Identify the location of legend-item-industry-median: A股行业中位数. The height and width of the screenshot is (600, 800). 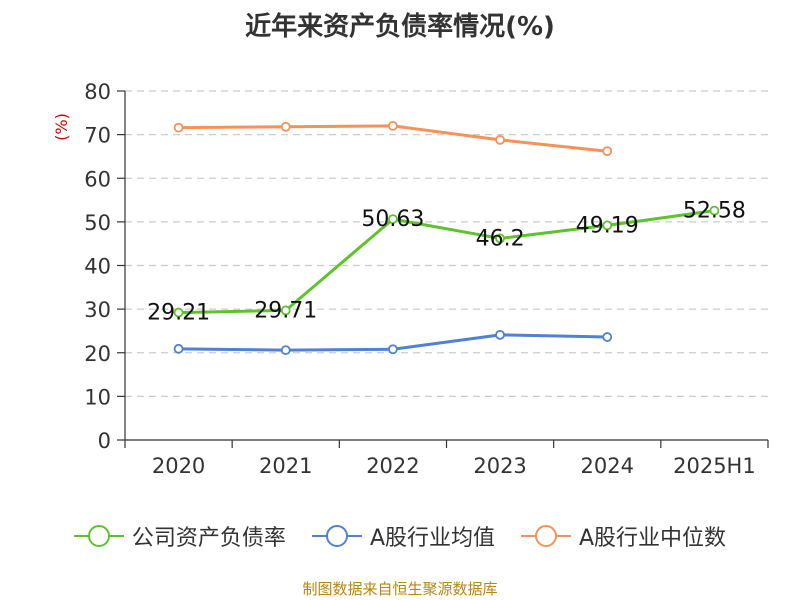
(623, 536).